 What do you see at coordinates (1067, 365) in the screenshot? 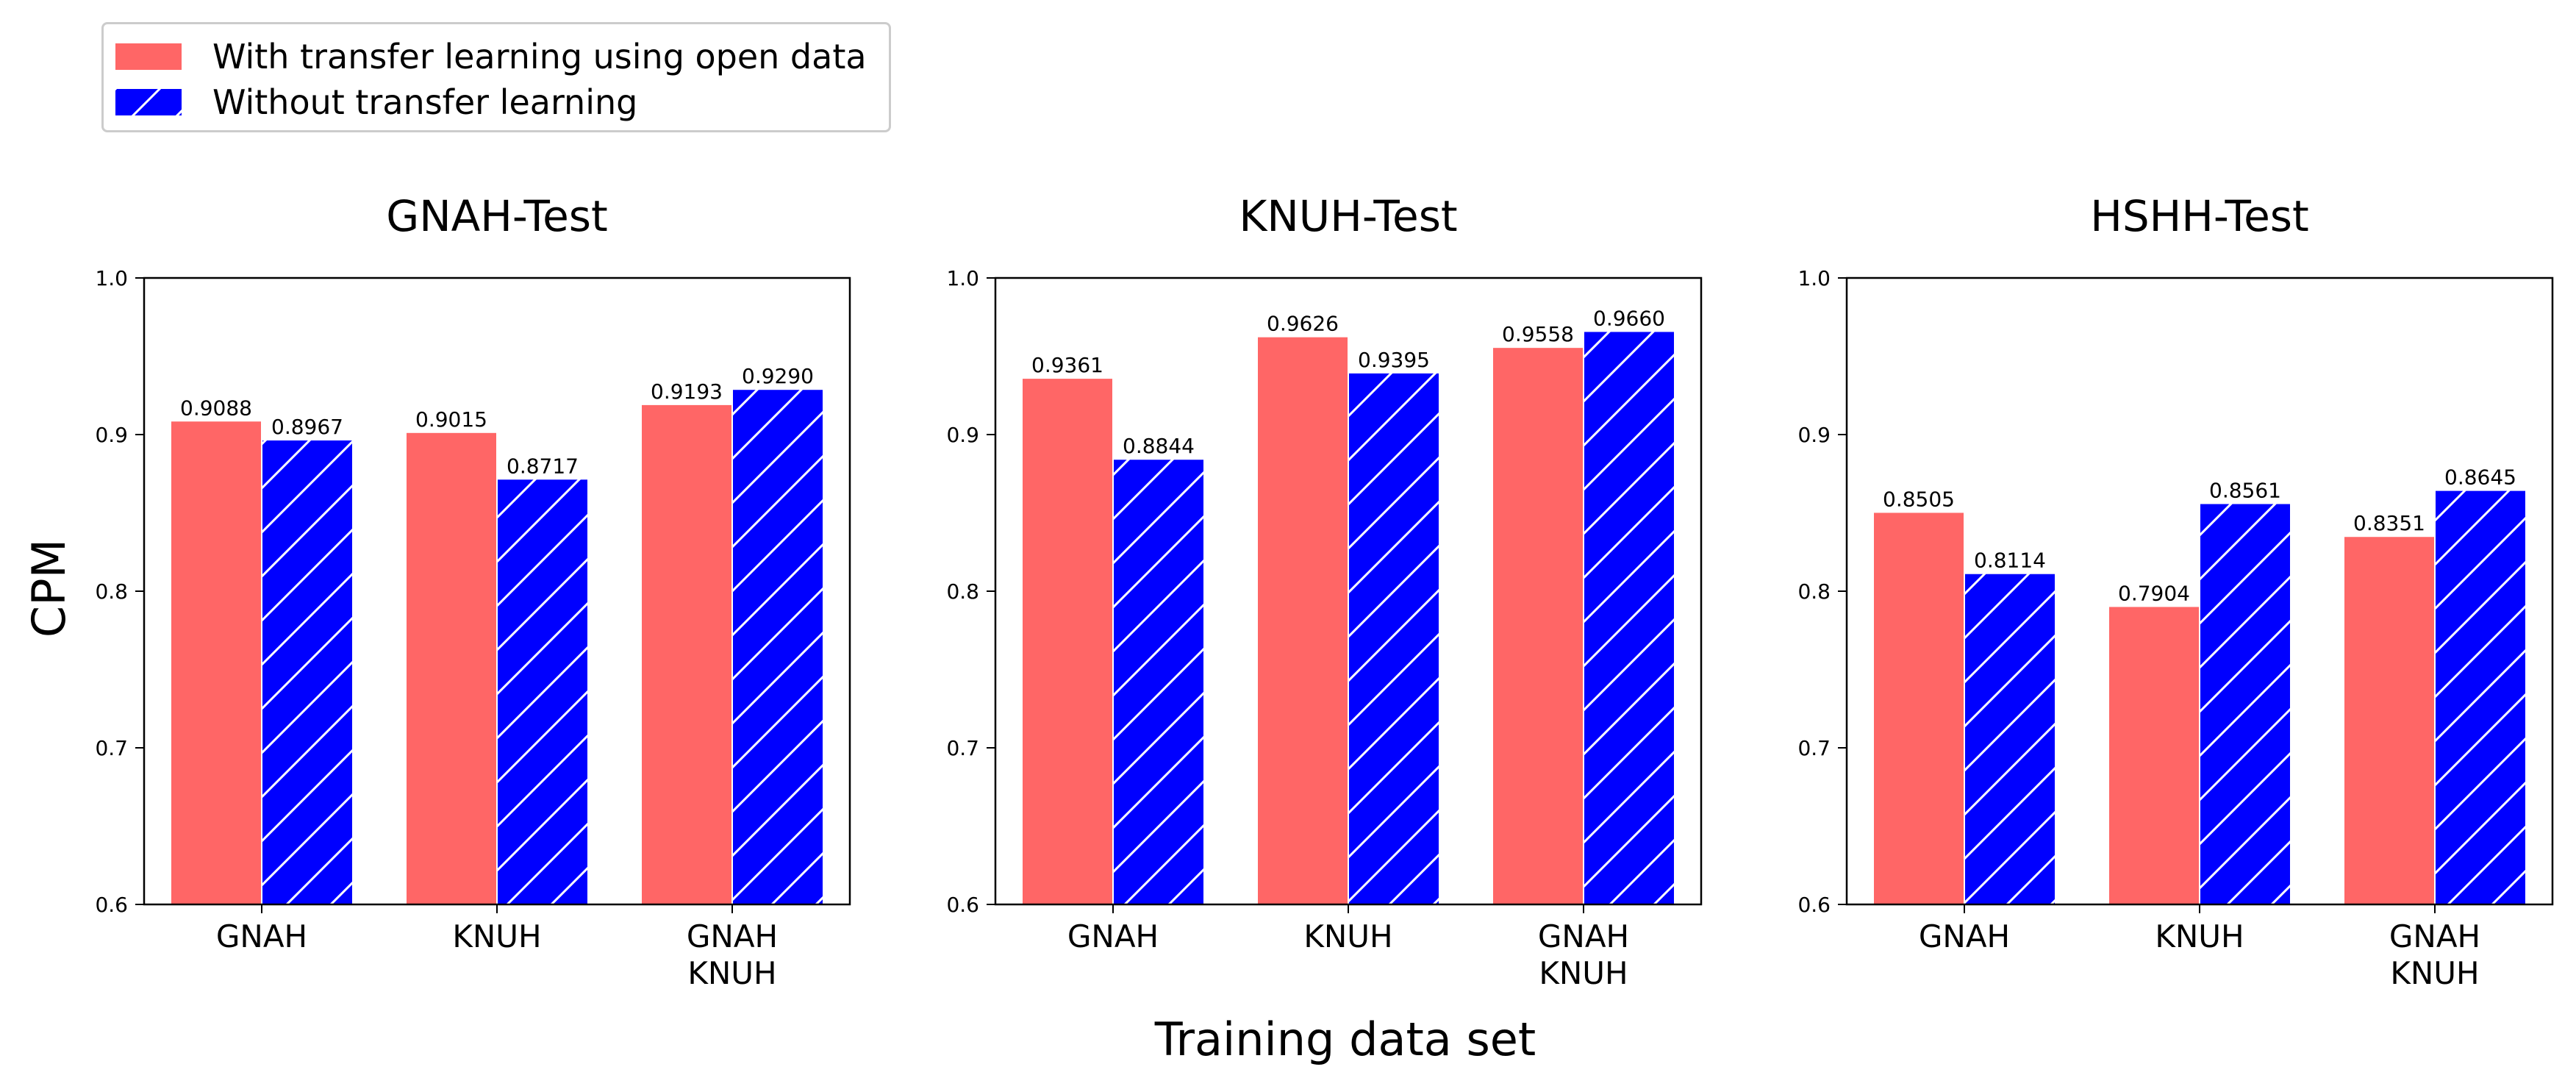
I see `bar-value-label: 0.9361` at bounding box center [1067, 365].